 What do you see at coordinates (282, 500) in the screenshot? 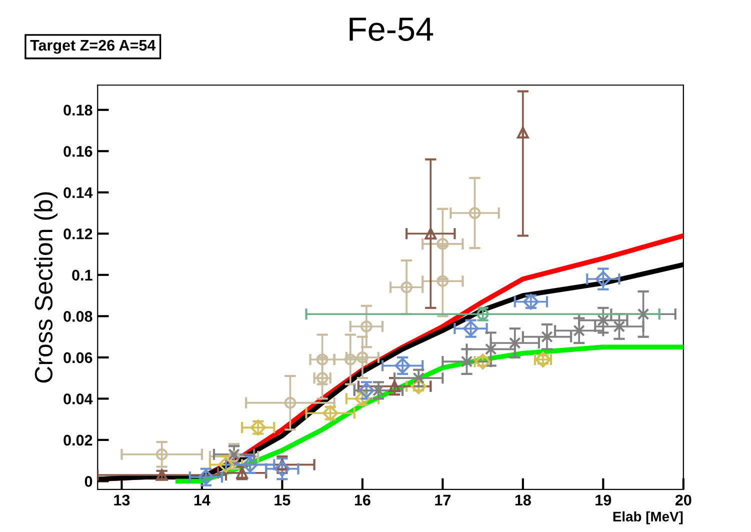
I see `x-tick-label: 15` at bounding box center [282, 500].